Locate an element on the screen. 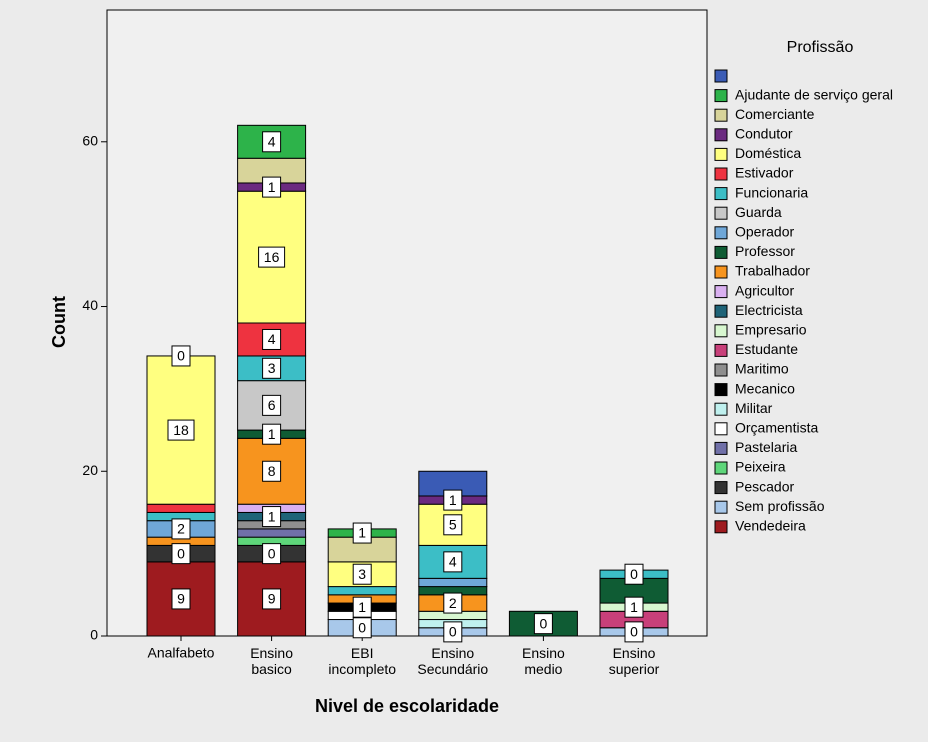 This screenshot has width=928, height=747. legend-label: Electricista is located at coordinates (769, 310).